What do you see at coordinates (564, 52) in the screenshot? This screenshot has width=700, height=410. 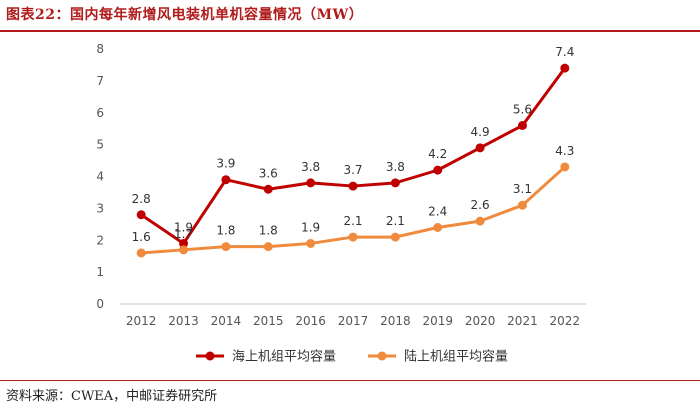 I see `data-label: 7.4` at bounding box center [564, 52].